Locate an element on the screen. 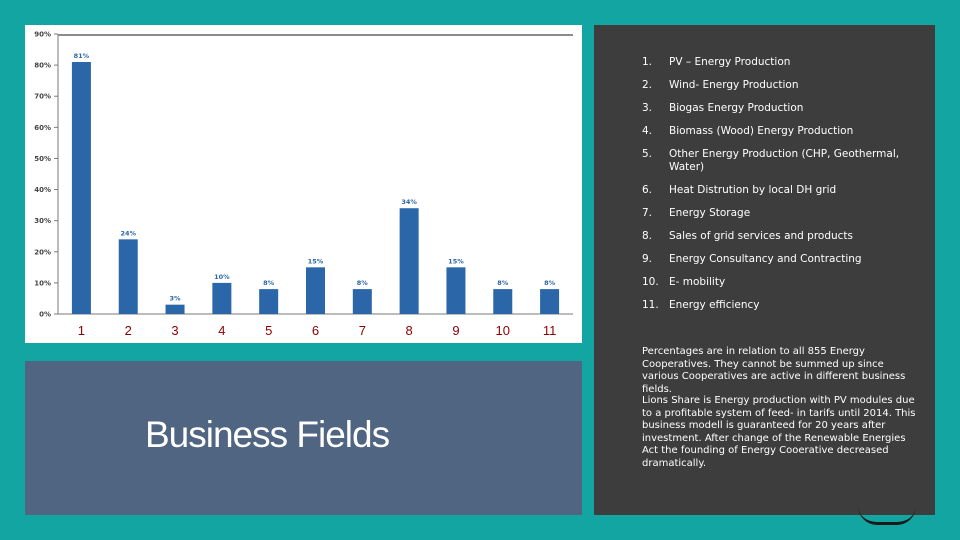 Image resolution: width=960 pixels, height=540 pixels. legend-item-label: Sales of grid services and products is located at coordinates (761, 236).